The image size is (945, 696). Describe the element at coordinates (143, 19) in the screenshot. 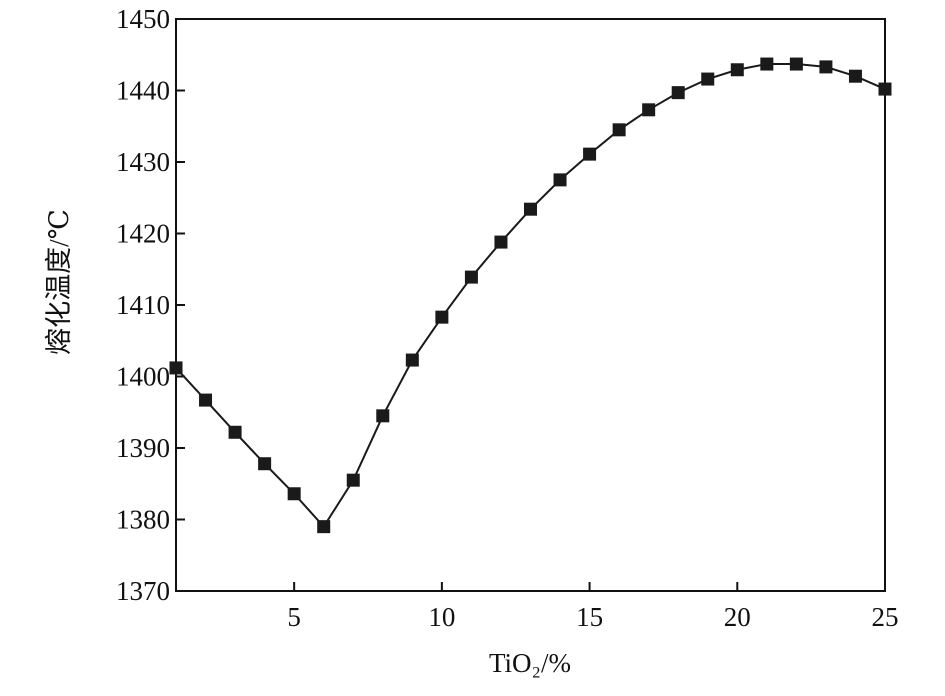

I see `y-tick-label: 1450` at that location.